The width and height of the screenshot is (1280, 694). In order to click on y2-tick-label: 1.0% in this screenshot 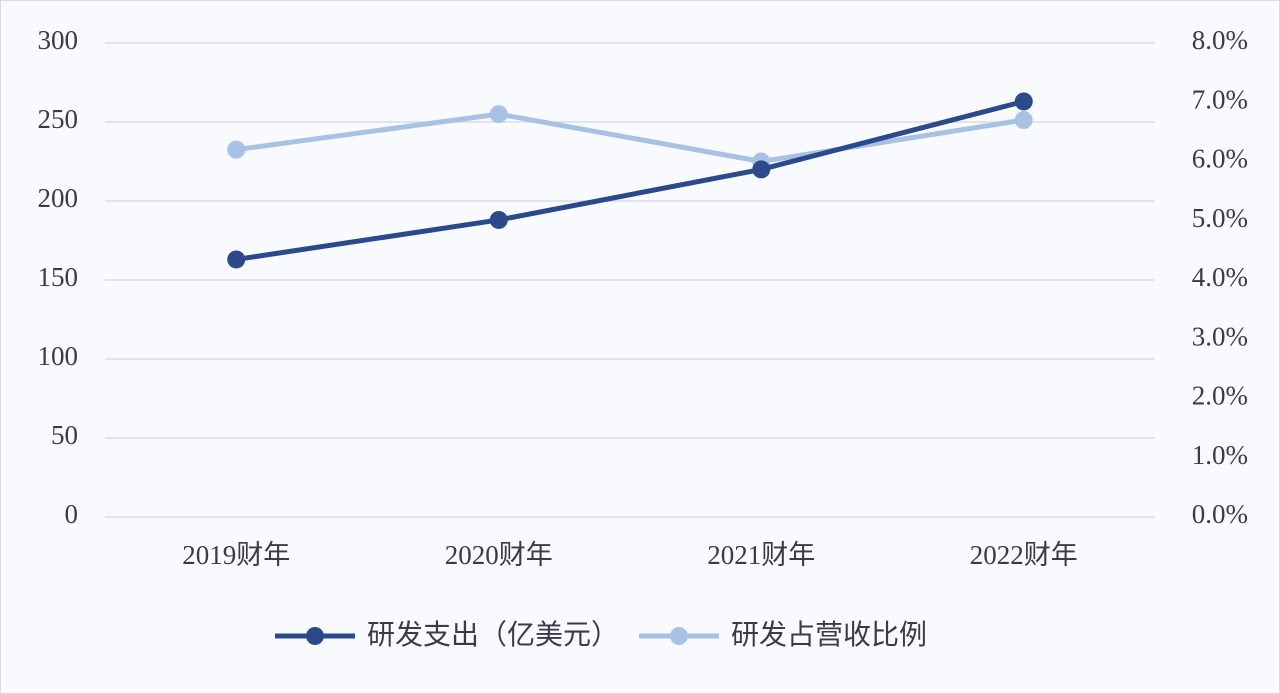, I will do `click(1220, 455)`.